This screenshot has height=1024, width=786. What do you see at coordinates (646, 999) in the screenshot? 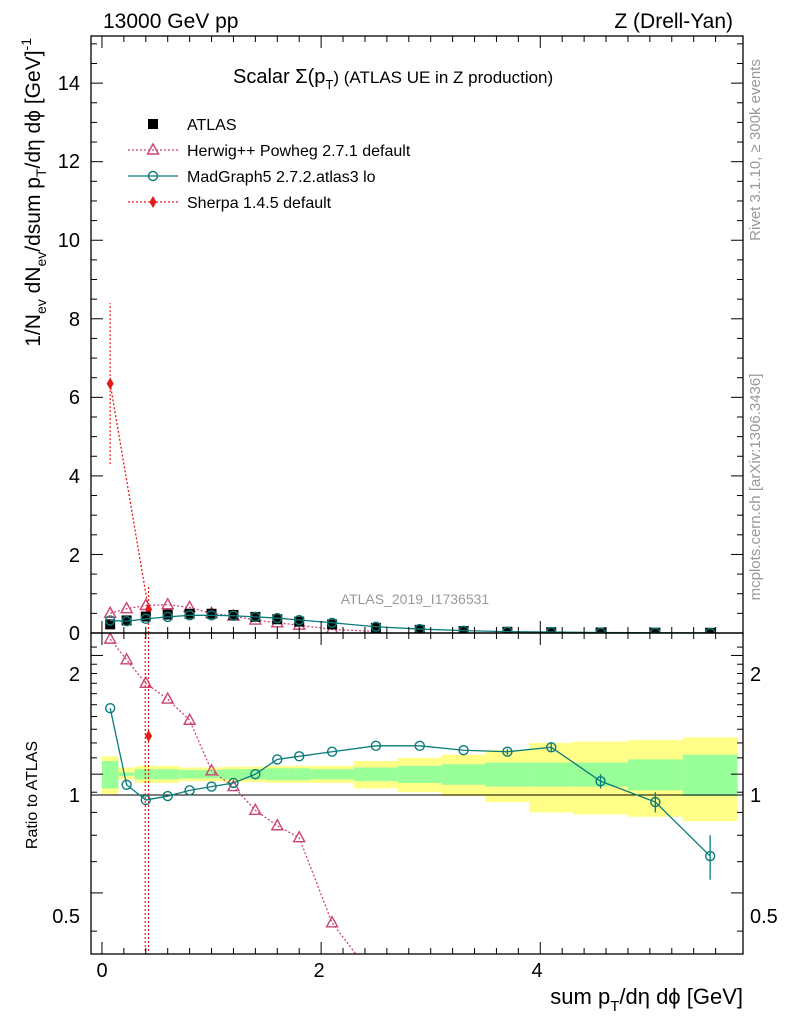
I see `x-axis-label: sum pT/dη dϕ [GeV]` at bounding box center [646, 999].